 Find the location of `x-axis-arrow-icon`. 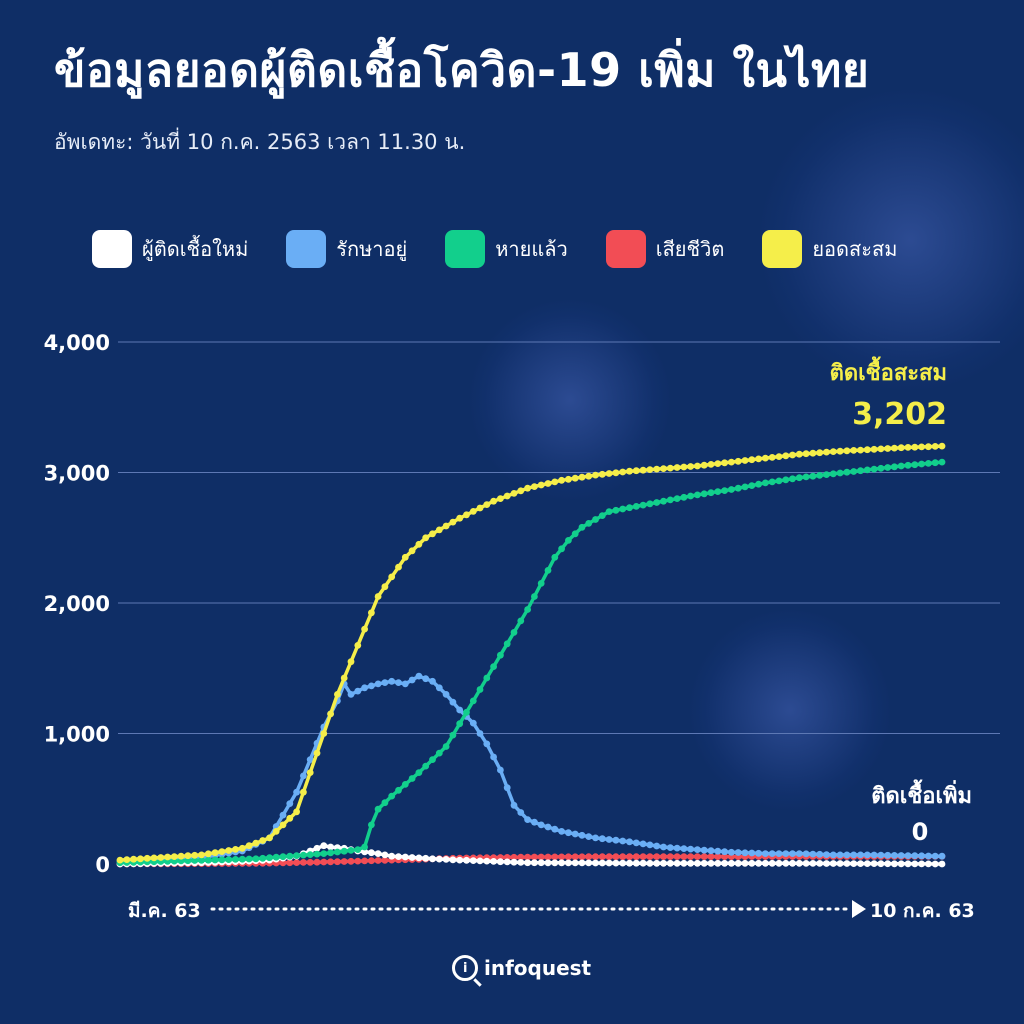

x-axis-arrow-icon is located at coordinates (859, 909).